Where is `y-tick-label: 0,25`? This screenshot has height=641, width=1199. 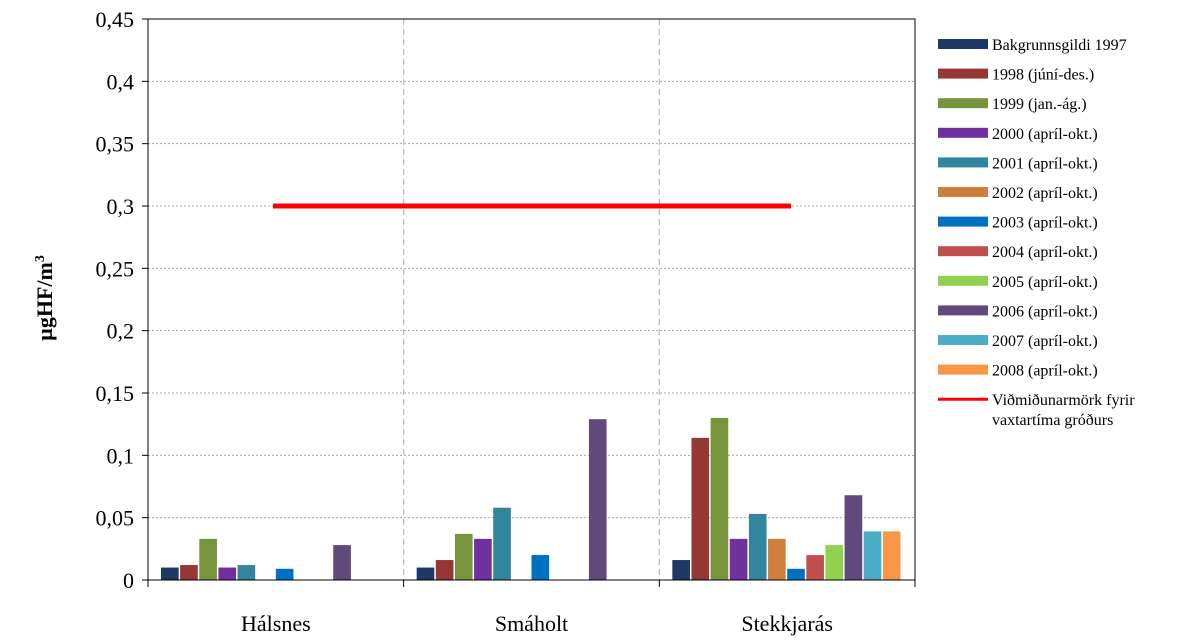
y-tick-label: 0,25 is located at coordinates (115, 268).